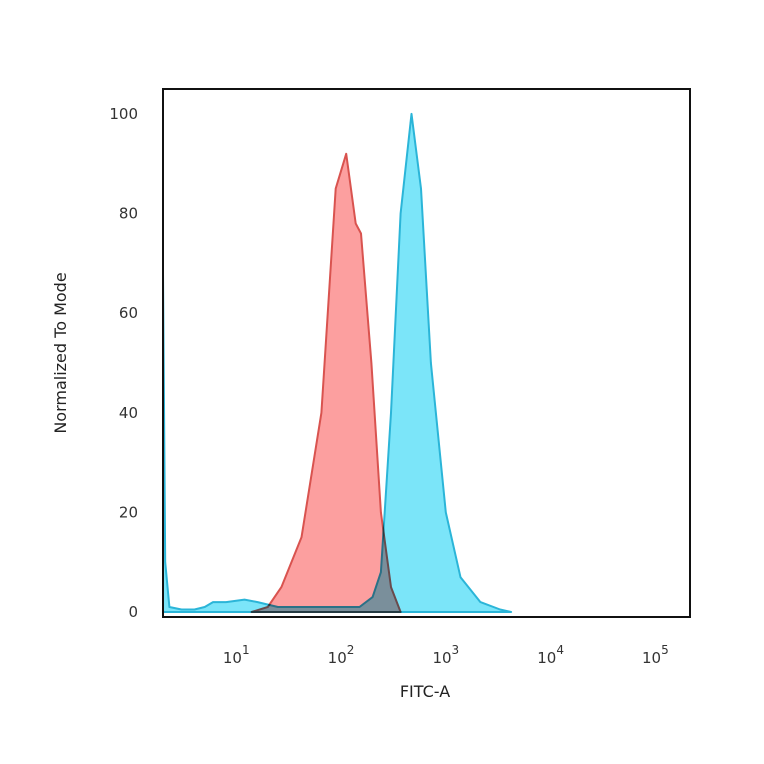  What do you see at coordinates (445, 655) in the screenshot?
I see `x-tick-label: 10³` at bounding box center [445, 655].